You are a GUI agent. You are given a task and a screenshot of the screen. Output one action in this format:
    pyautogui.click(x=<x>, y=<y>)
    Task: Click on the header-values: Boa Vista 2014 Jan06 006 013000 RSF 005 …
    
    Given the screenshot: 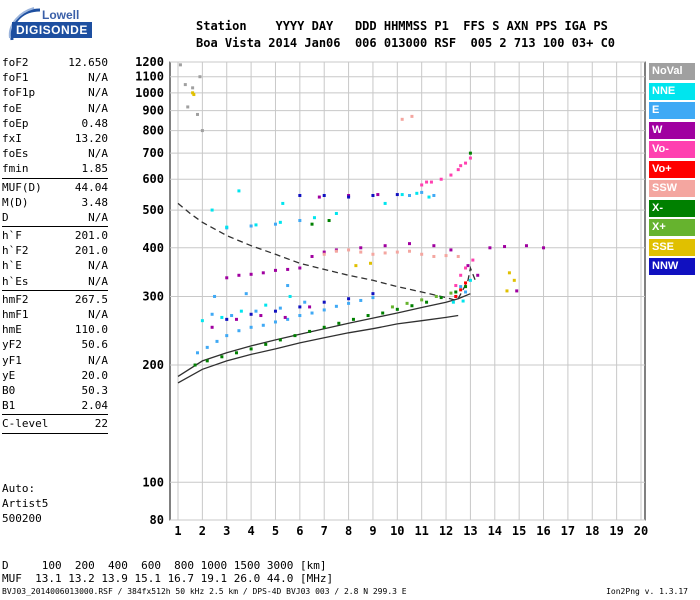 What is the action you would take?
    pyautogui.click(x=406, y=43)
    